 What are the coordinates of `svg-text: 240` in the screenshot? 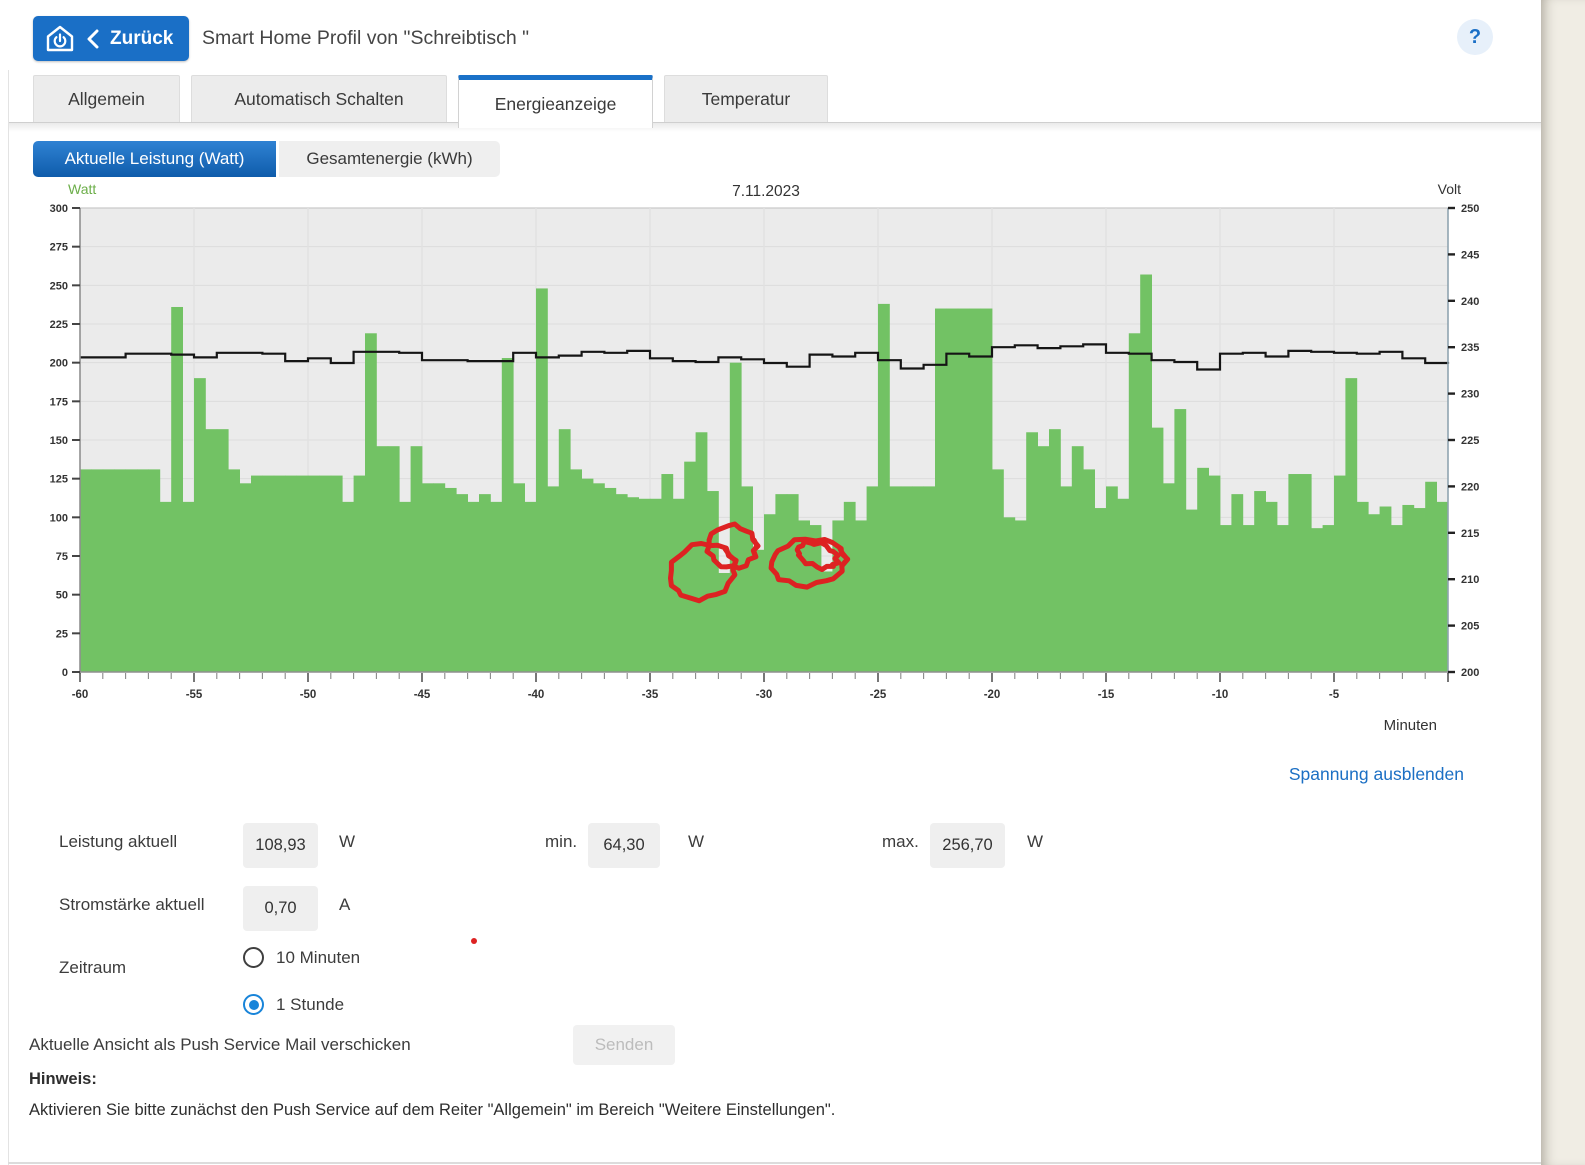 It's located at (1470, 302).